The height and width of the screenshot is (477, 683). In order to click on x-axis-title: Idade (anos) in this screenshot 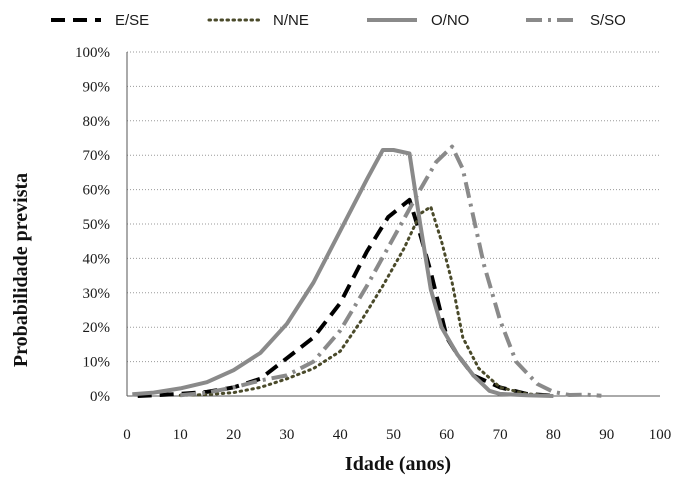, I will do `click(398, 464)`.